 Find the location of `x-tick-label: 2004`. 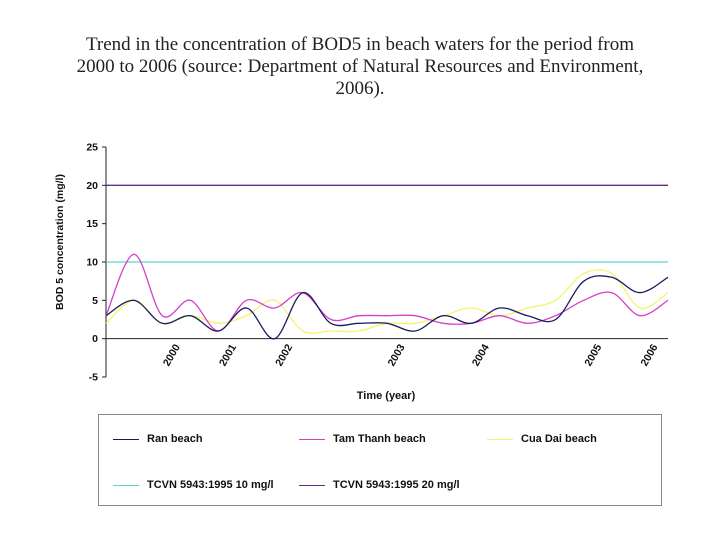

x-tick-label: 2004 is located at coordinates (481, 355).